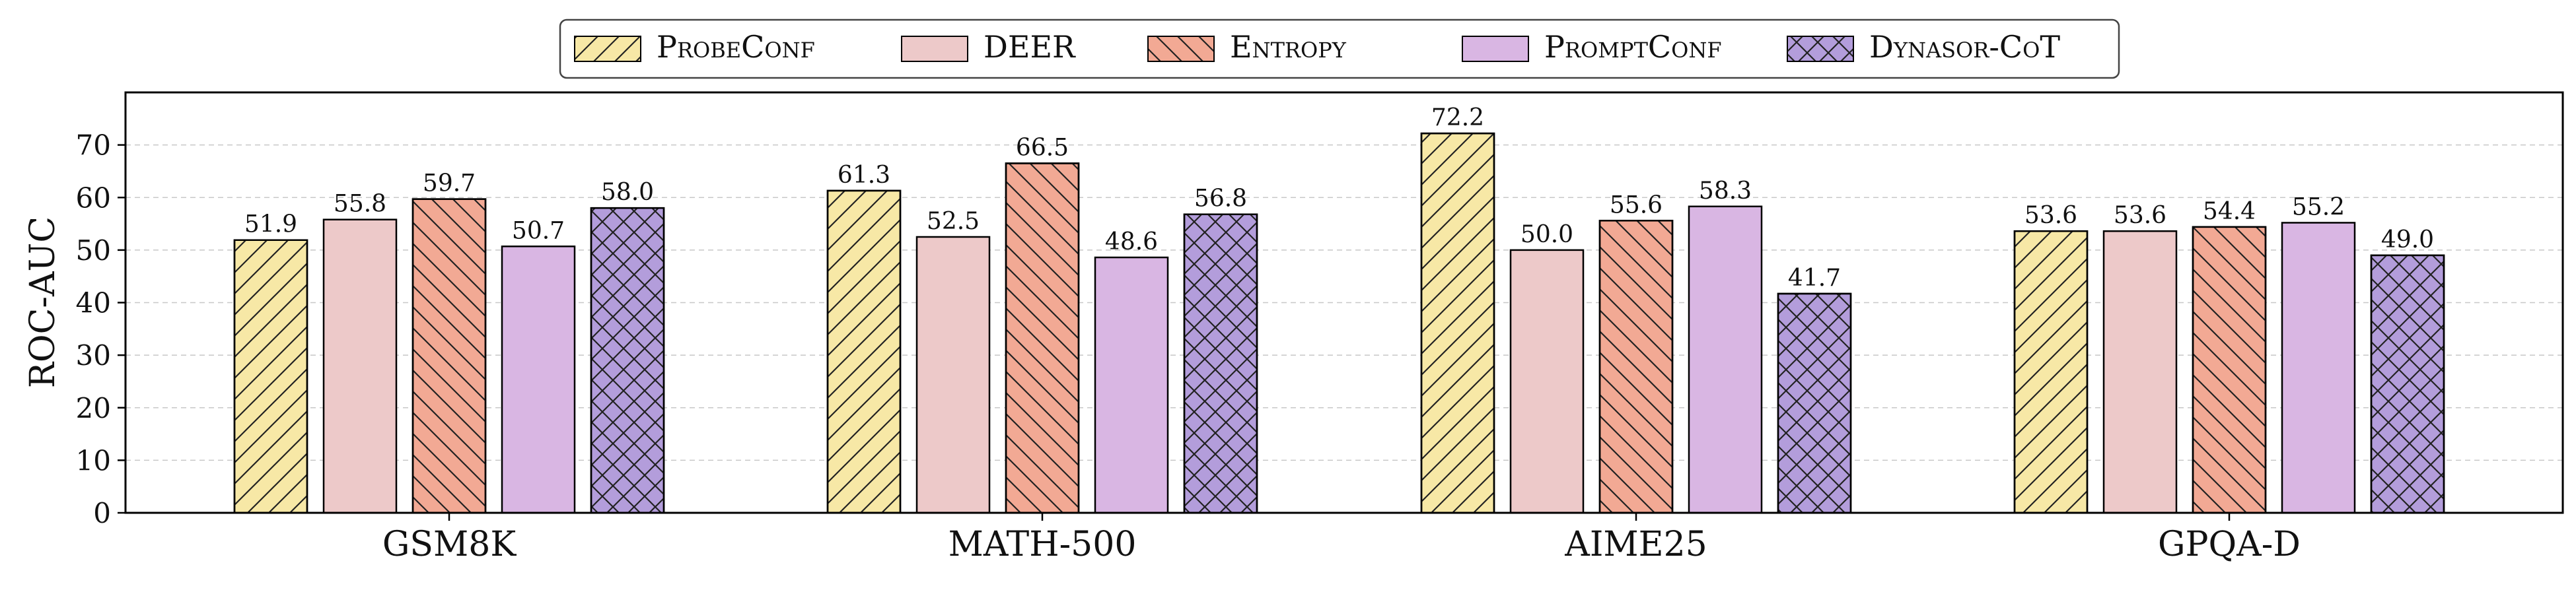 The height and width of the screenshot is (594, 2576). I want to click on data-label-0-3: 50.7, so click(538, 231).